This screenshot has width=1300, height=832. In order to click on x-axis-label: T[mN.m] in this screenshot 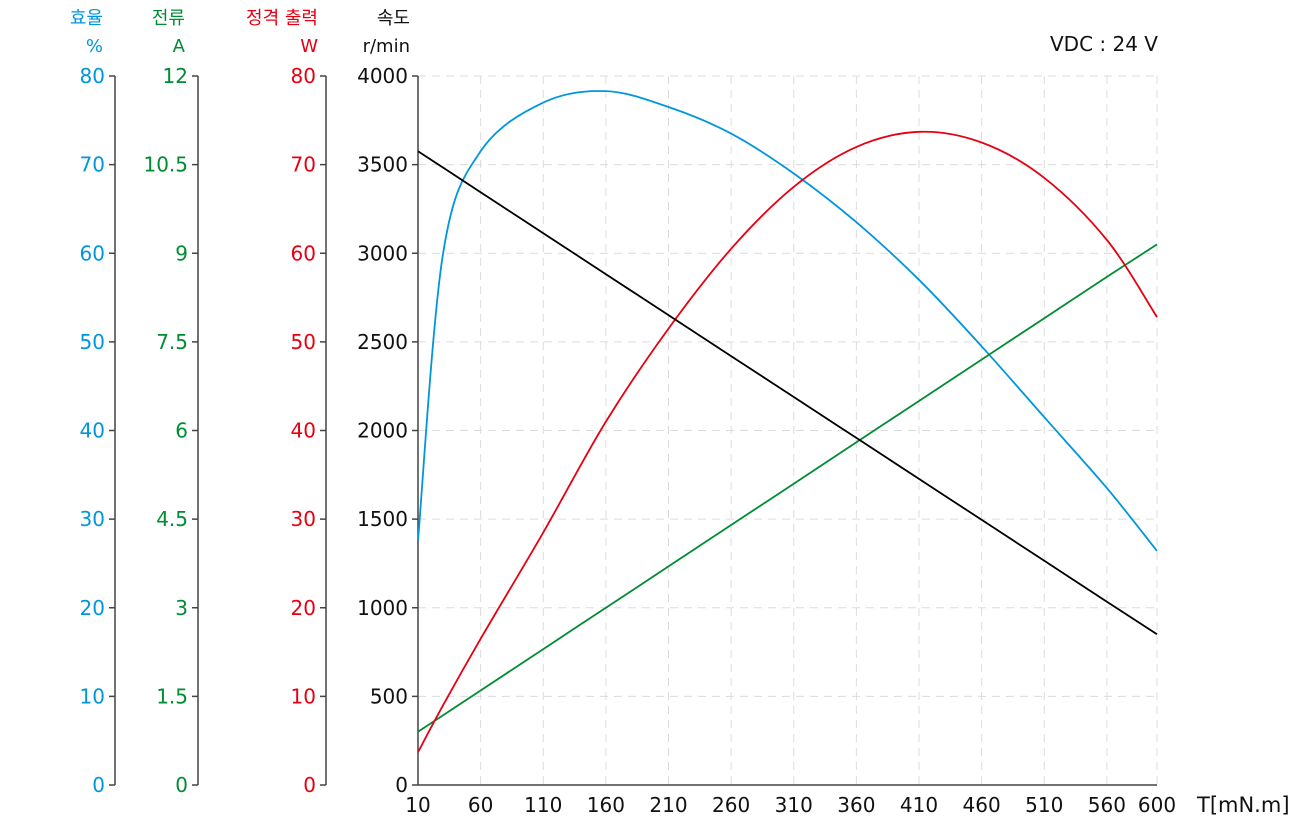, I will do `click(1243, 805)`.